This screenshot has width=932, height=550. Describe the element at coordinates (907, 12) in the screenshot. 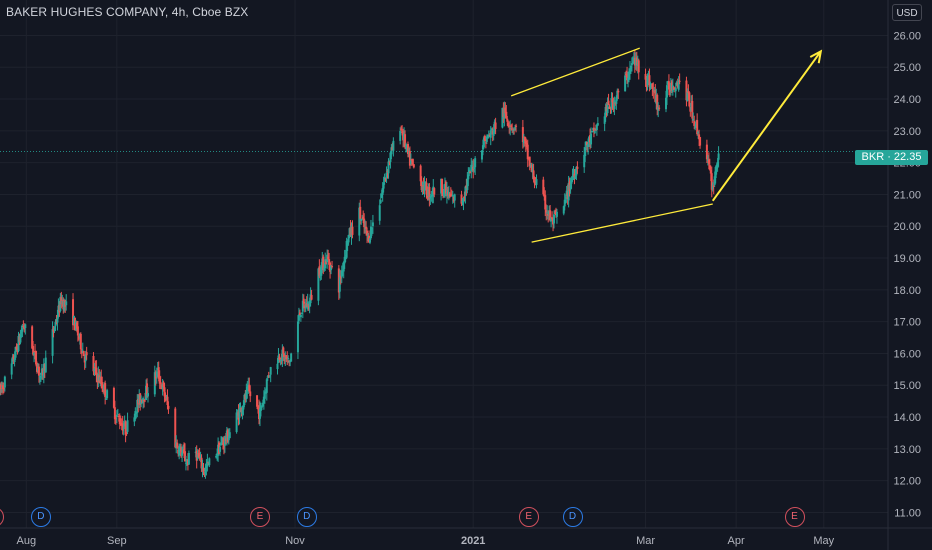

I see `currency-button: USD` at that location.